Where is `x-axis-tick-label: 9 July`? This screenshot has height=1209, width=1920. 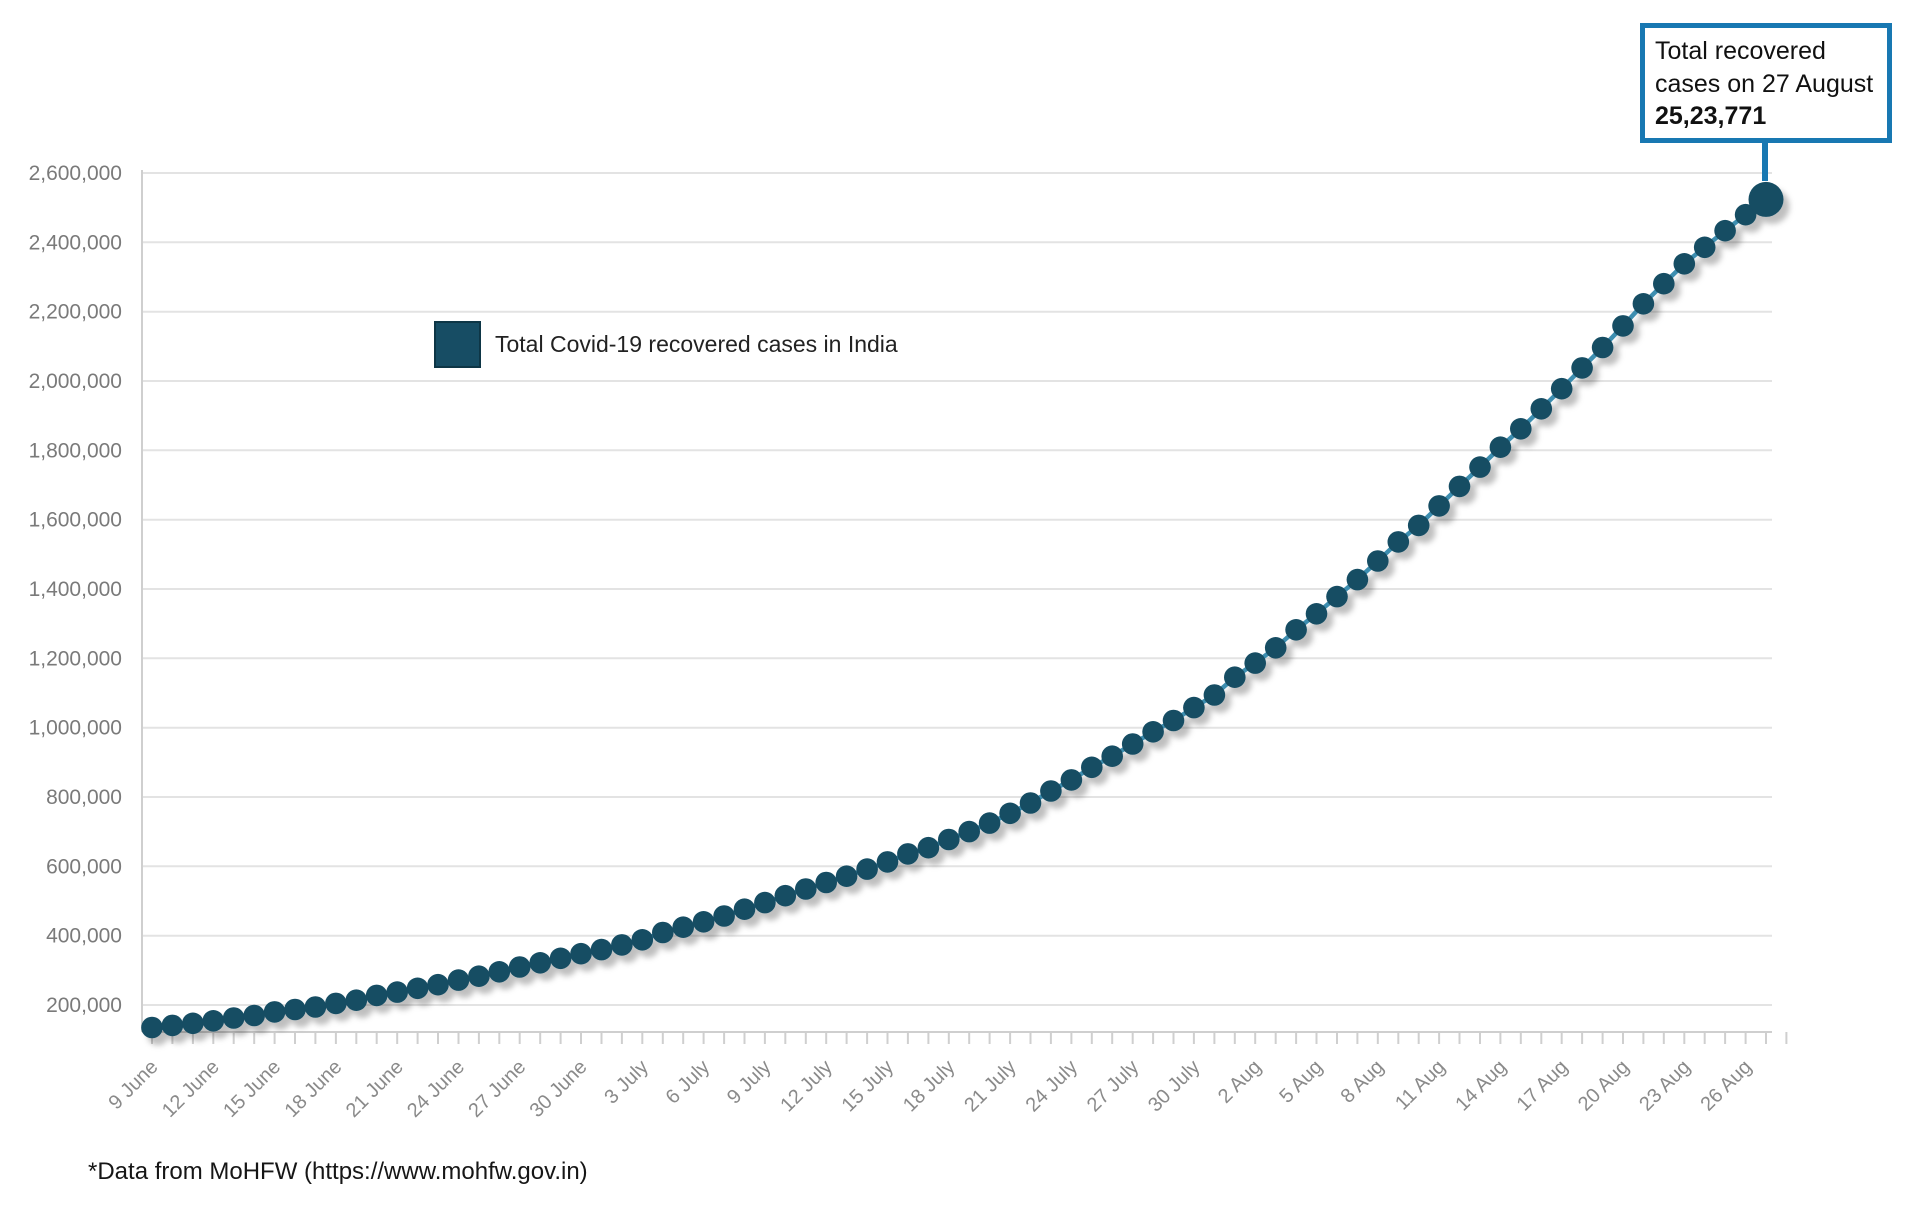 x-axis-tick-label: 9 July is located at coordinates (749, 1082).